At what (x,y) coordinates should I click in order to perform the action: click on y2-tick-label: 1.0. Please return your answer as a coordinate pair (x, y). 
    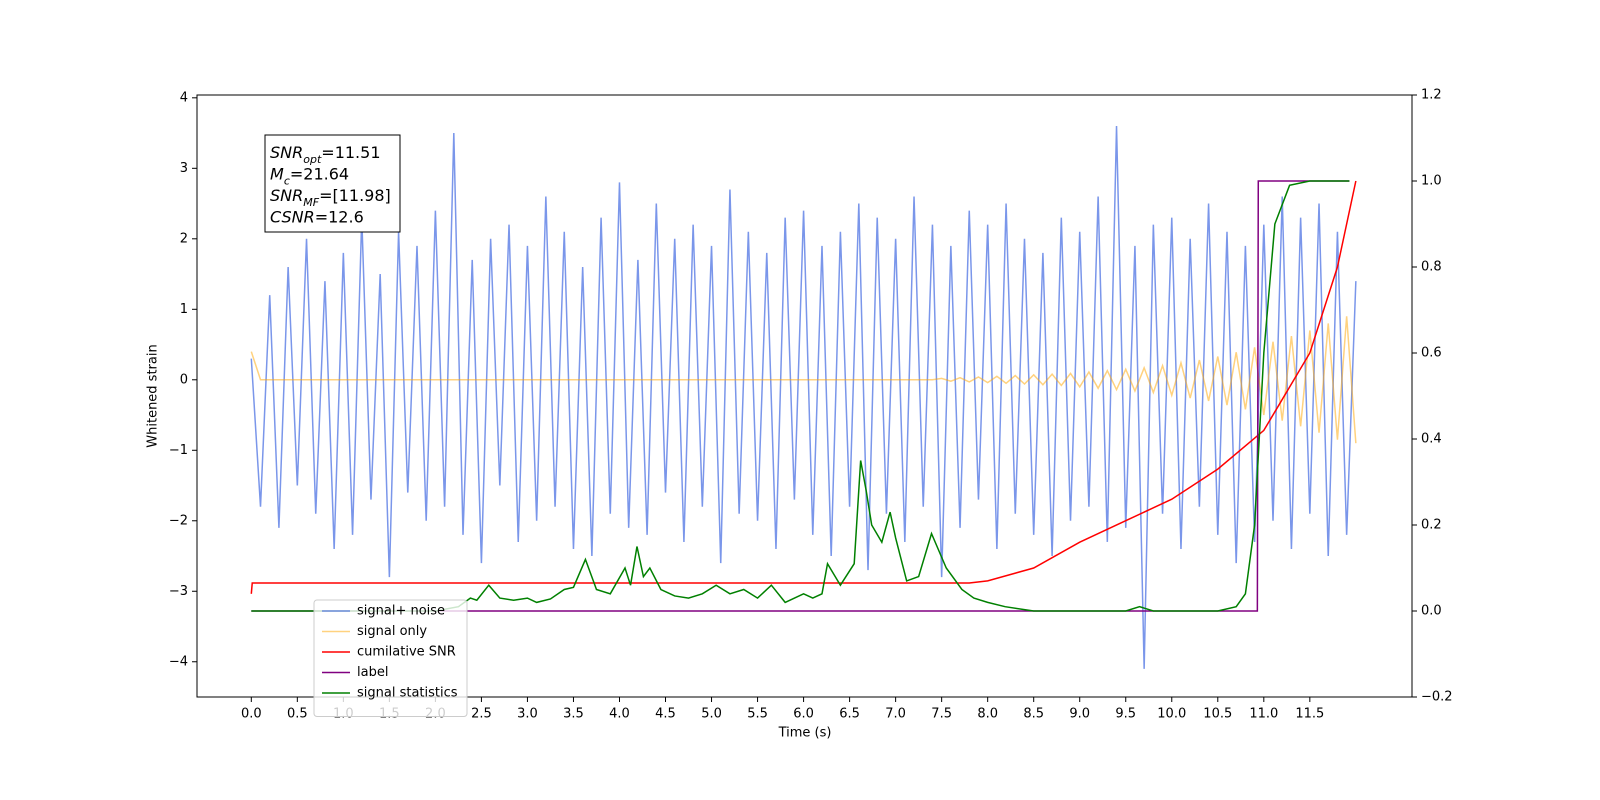
    Looking at the image, I should click on (1431, 181).